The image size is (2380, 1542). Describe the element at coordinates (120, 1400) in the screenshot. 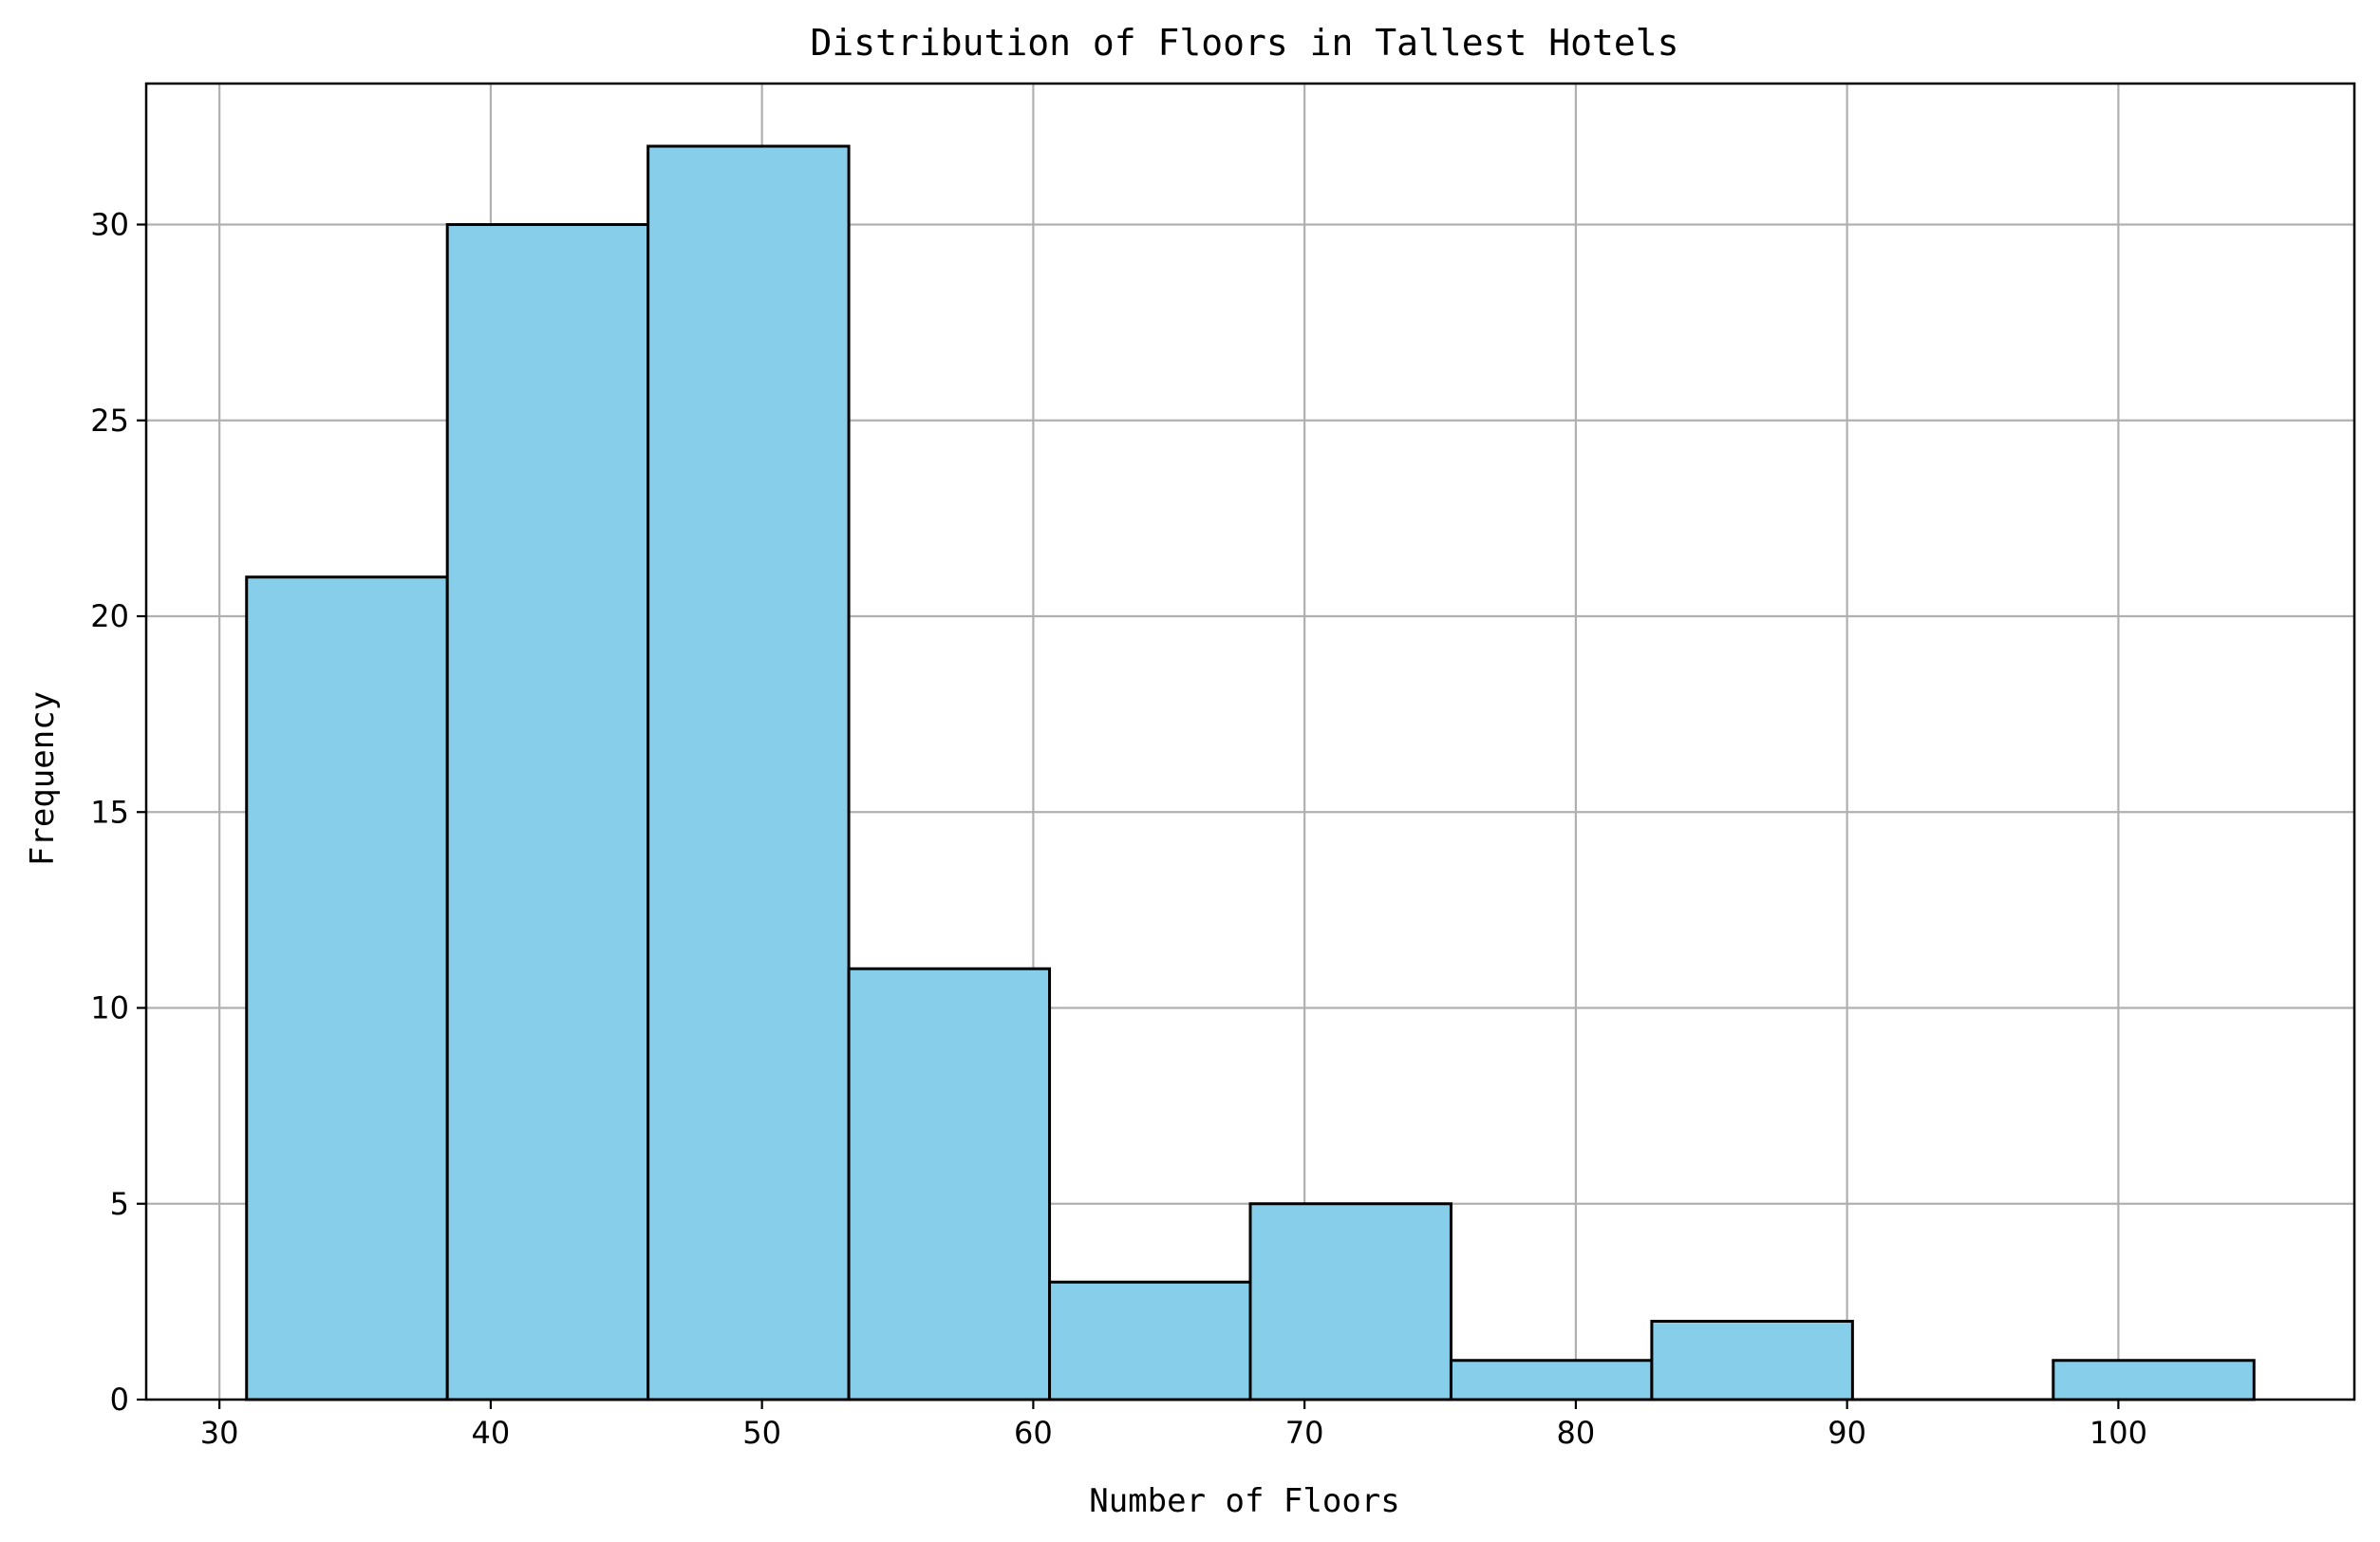

I see `y-tick-label: 0` at that location.